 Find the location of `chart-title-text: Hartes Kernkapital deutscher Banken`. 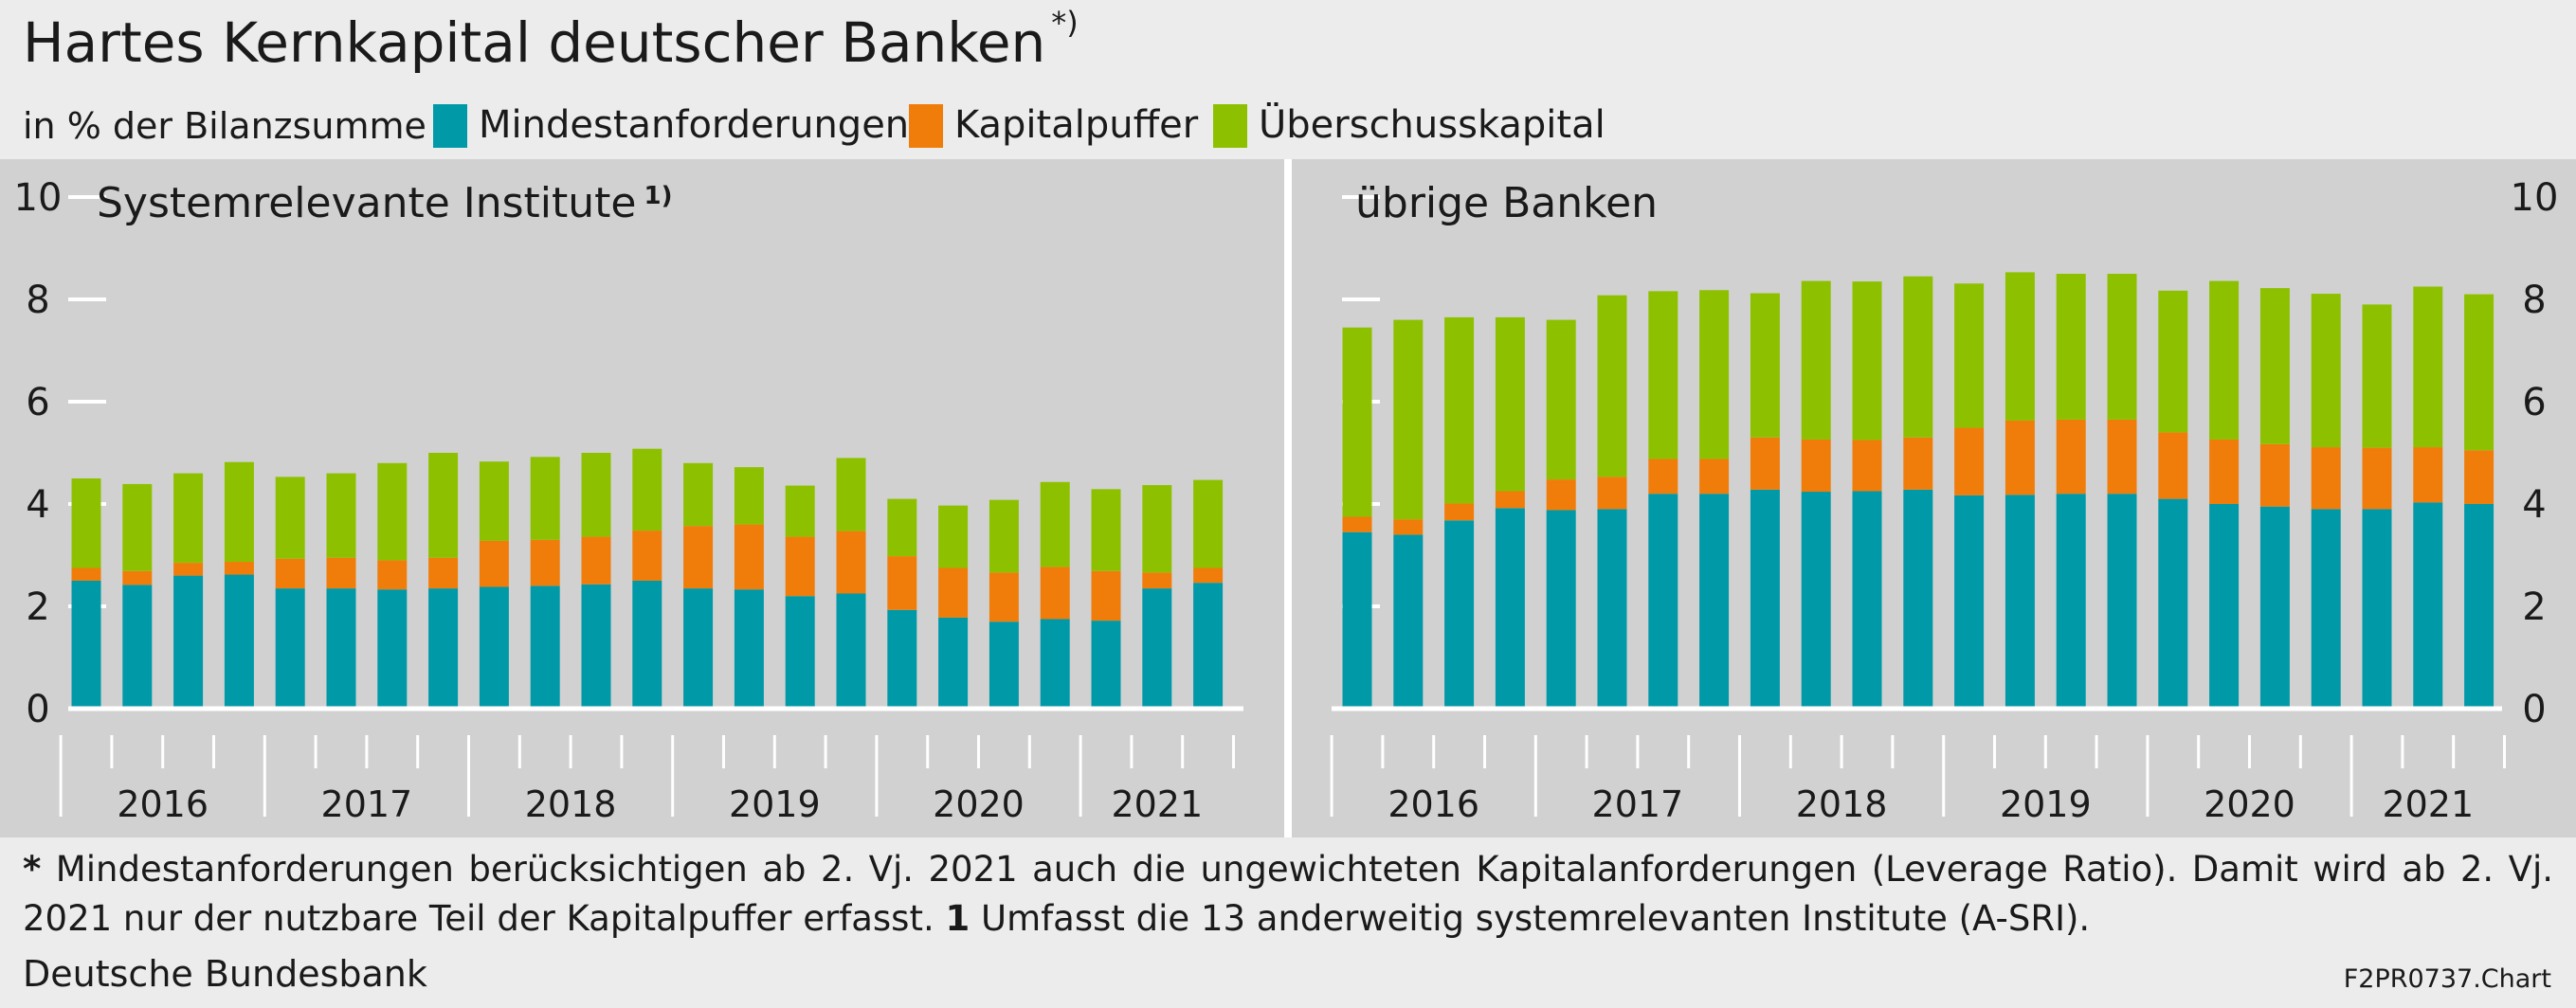

chart-title-text: Hartes Kernkapital deutscher Banken is located at coordinates (534, 42).